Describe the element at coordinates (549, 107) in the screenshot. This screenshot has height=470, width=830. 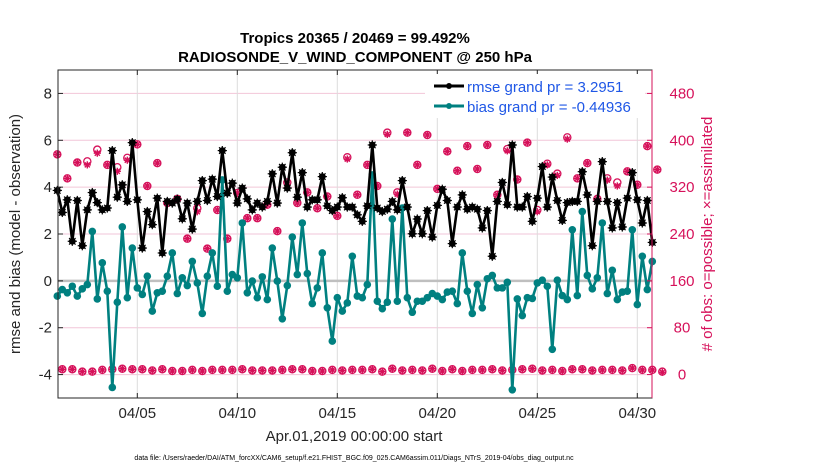
I see `legend-bias-label: bias grand pr = -0.44936` at that location.